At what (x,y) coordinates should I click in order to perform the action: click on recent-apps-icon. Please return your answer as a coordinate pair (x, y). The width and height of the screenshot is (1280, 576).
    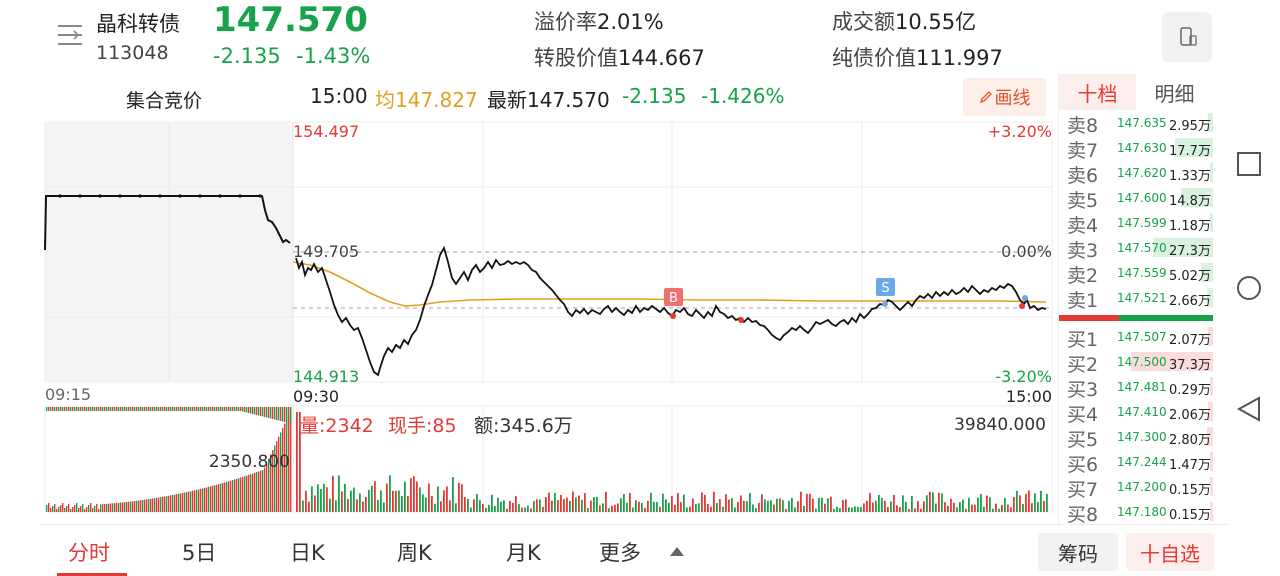
    Looking at the image, I should click on (1249, 164).